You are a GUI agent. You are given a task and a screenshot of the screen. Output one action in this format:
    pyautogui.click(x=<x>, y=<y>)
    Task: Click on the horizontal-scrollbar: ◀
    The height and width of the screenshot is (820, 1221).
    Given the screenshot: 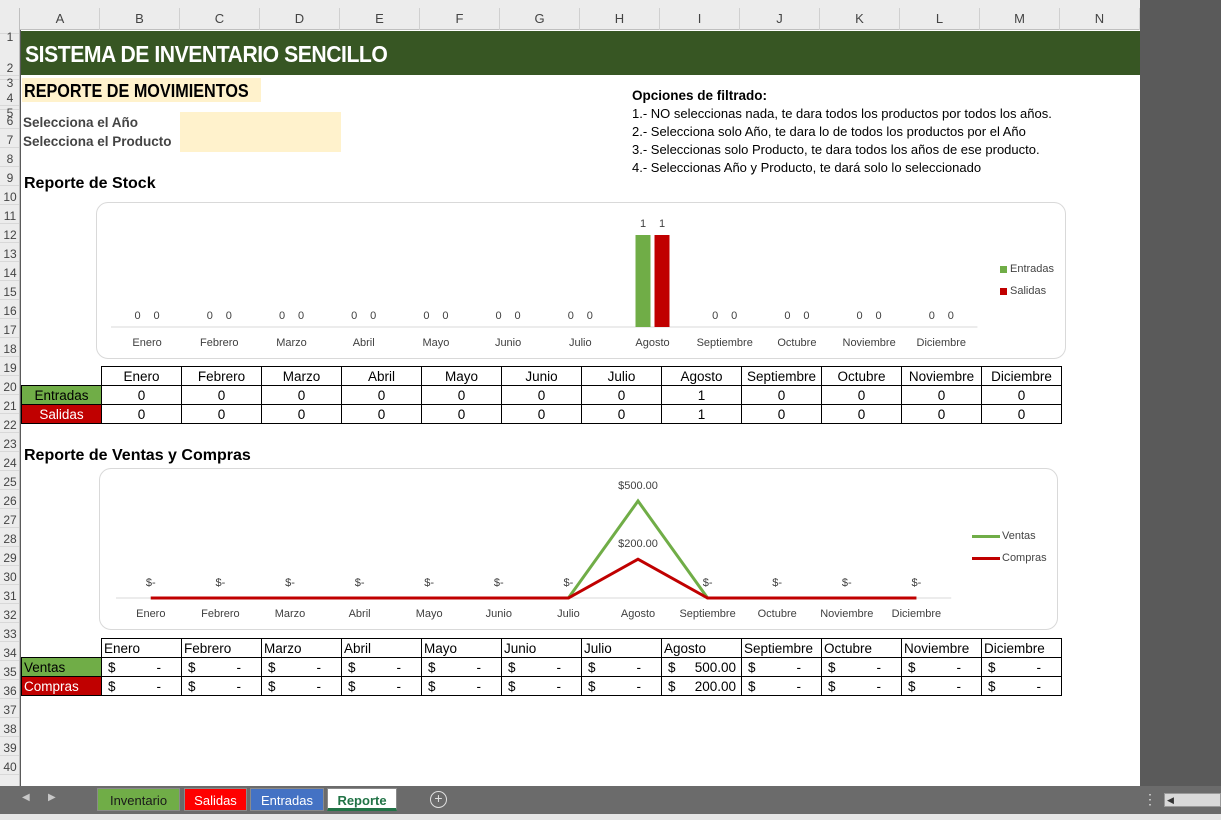 What is the action you would take?
    pyautogui.click(x=1192, y=800)
    